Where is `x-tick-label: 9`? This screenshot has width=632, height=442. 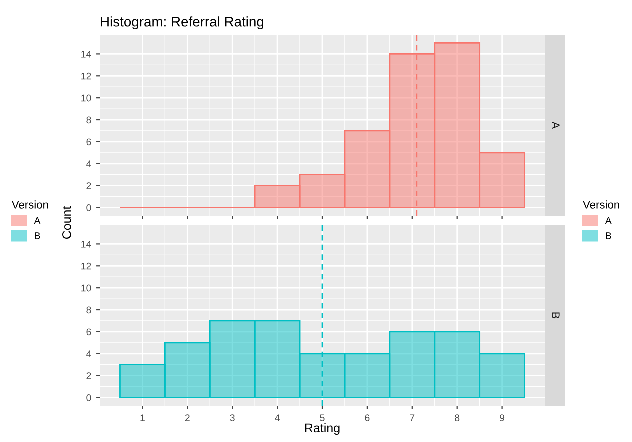
x-tick-label: 9 is located at coordinates (502, 418).